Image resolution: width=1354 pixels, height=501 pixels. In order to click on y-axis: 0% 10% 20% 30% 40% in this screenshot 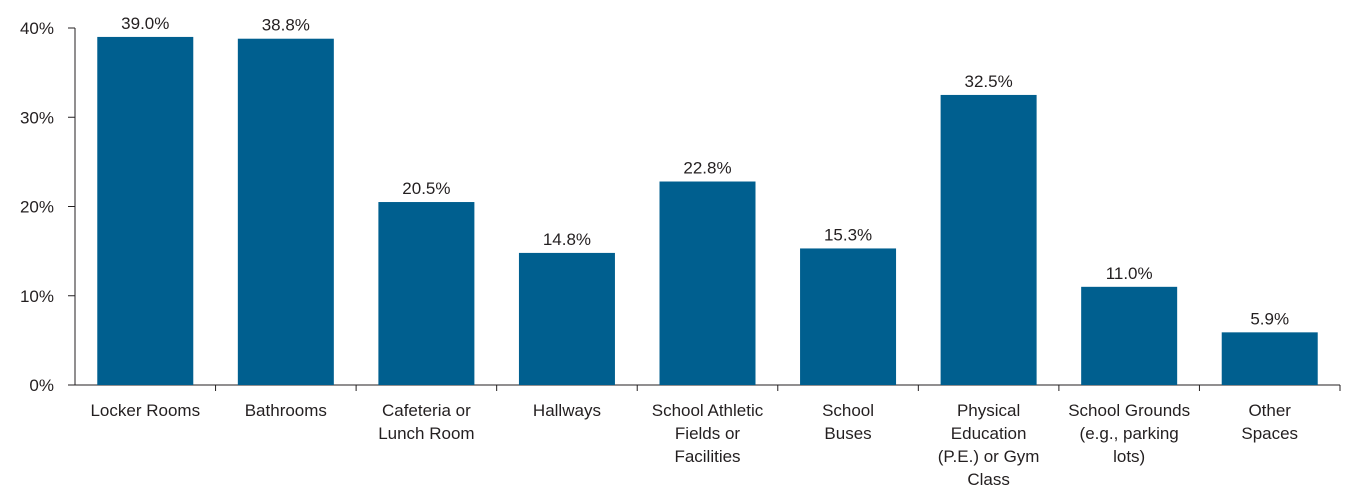, I will do `click(48, 207)`.